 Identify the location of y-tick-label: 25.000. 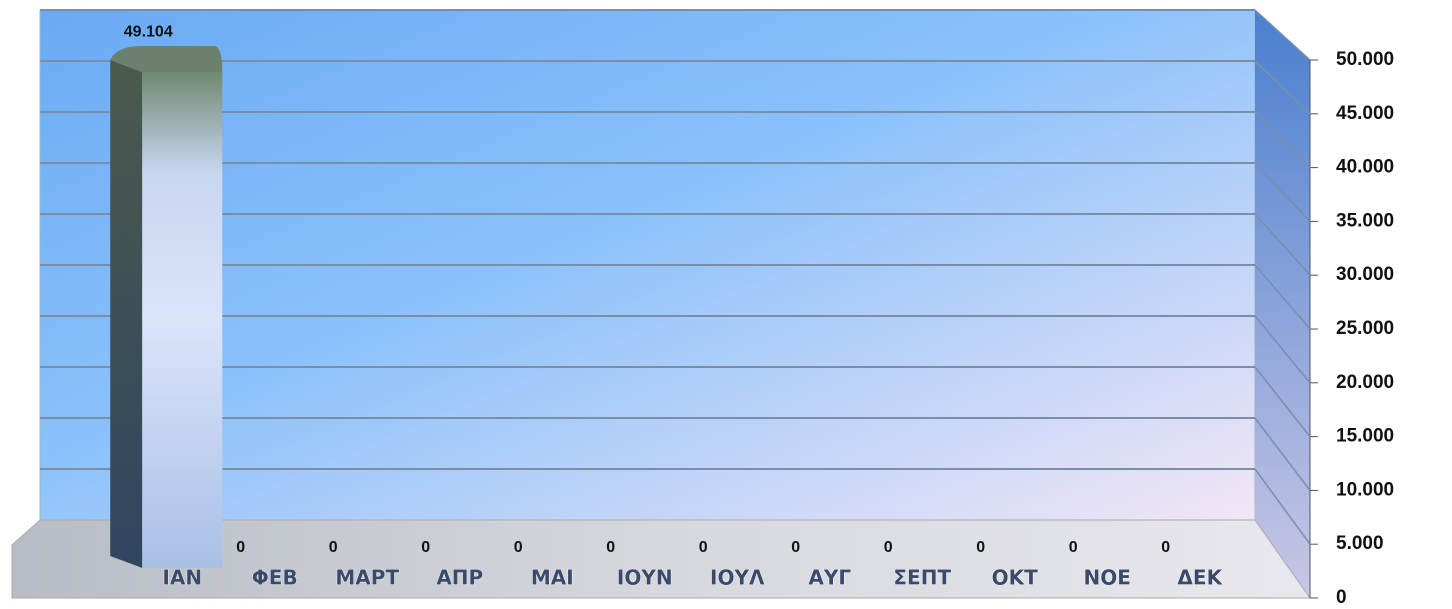
(1365, 328).